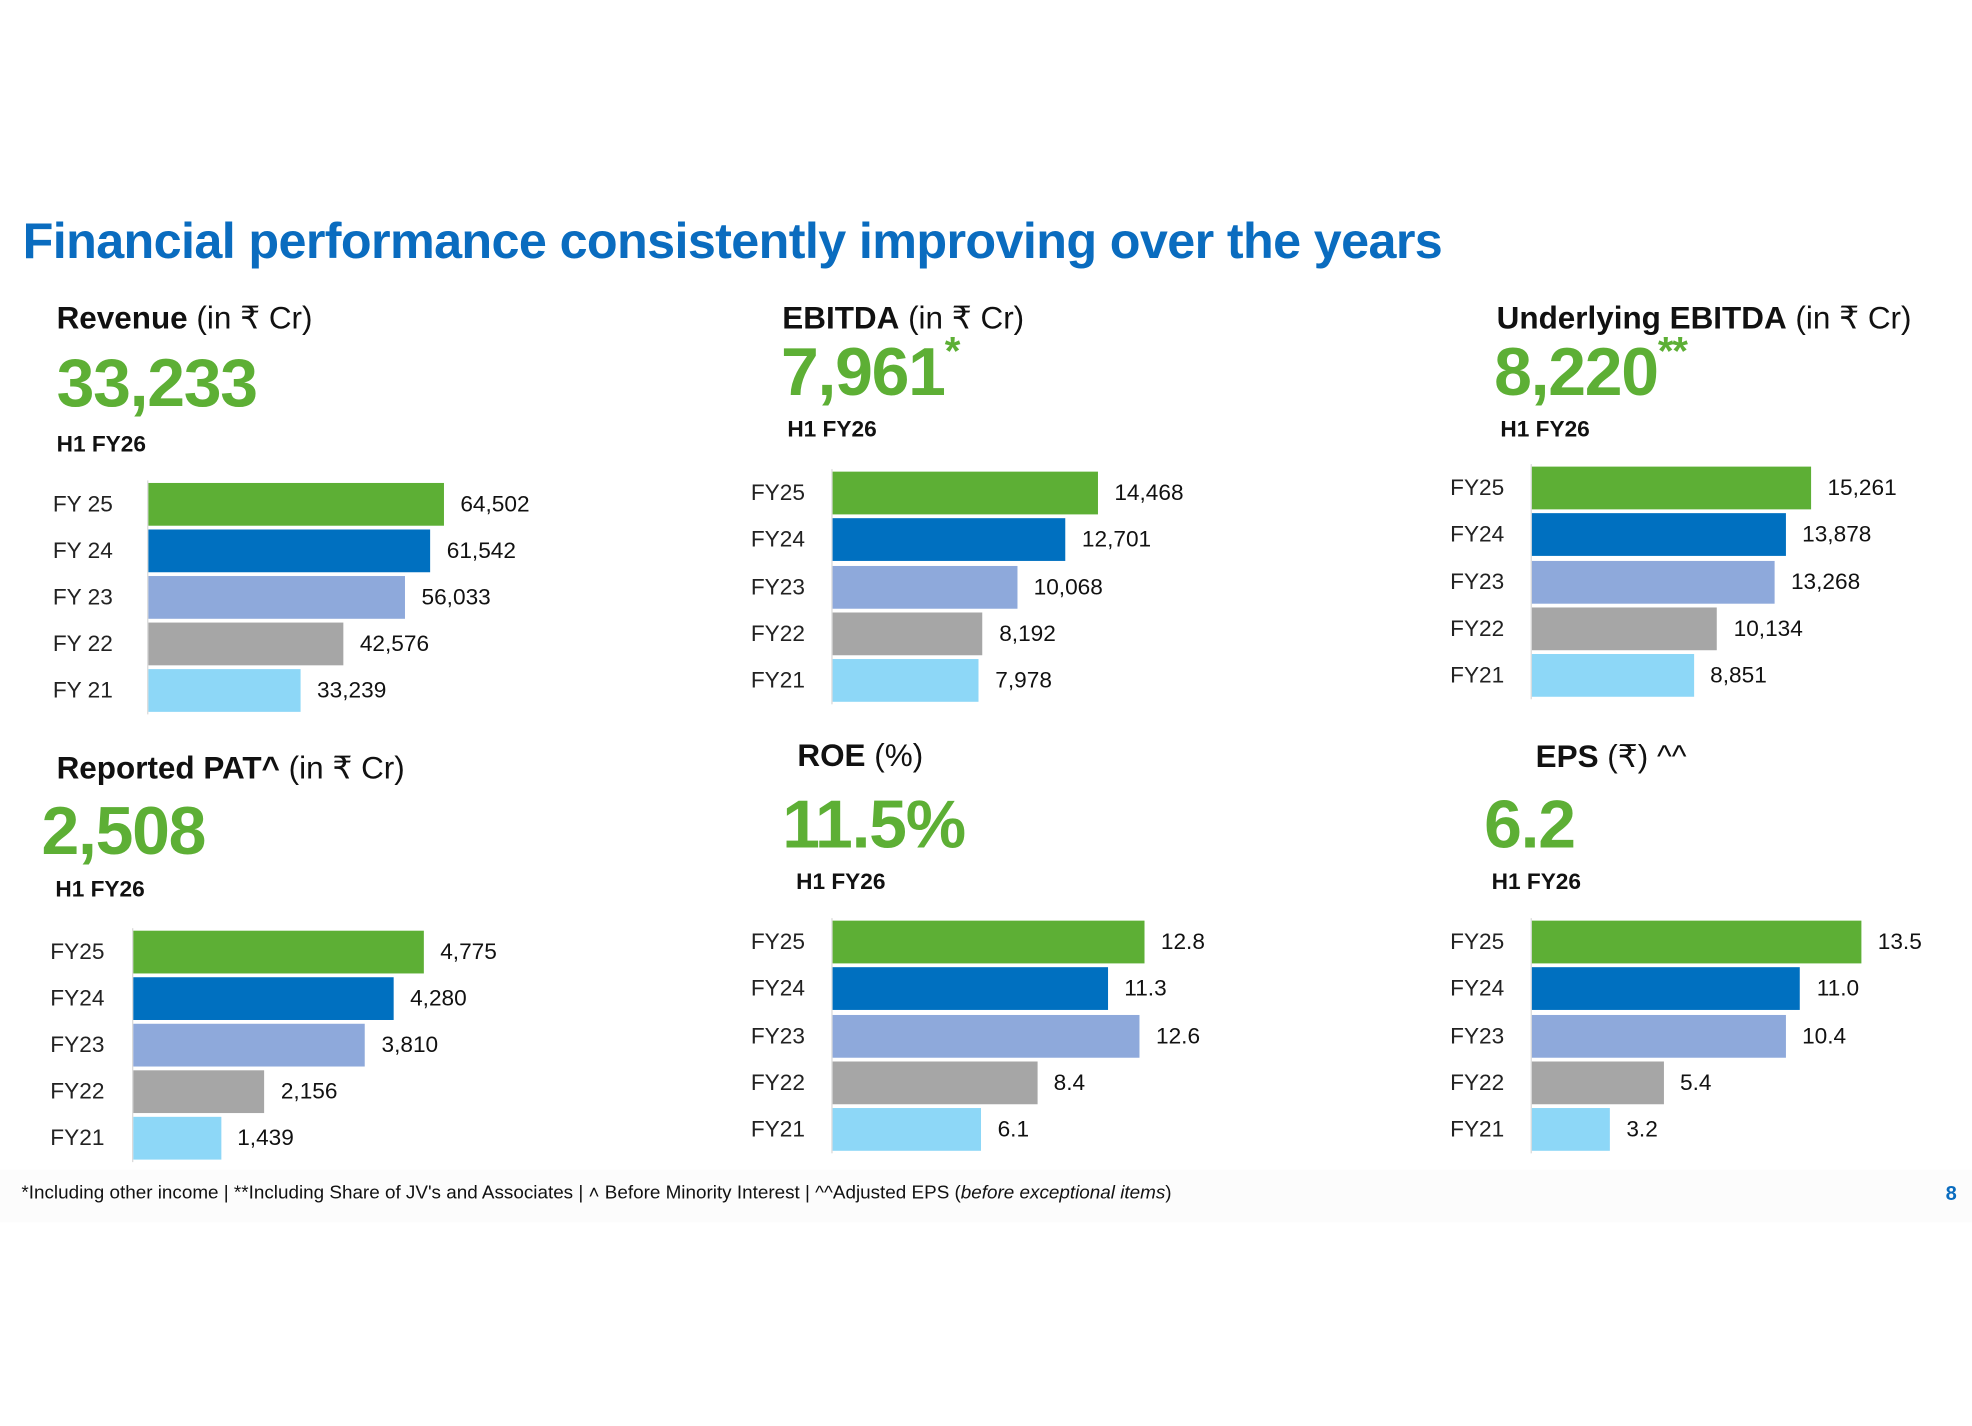 Image resolution: width=1972 pixels, height=1426 pixels. I want to click on data-label: 2,156, so click(309, 1091).